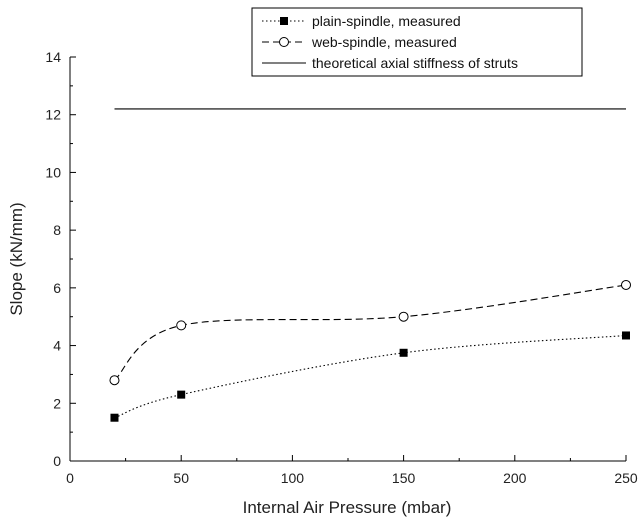 Image resolution: width=641 pixels, height=522 pixels. What do you see at coordinates (284, 42) in the screenshot?
I see `legend-marker-circle` at bounding box center [284, 42].